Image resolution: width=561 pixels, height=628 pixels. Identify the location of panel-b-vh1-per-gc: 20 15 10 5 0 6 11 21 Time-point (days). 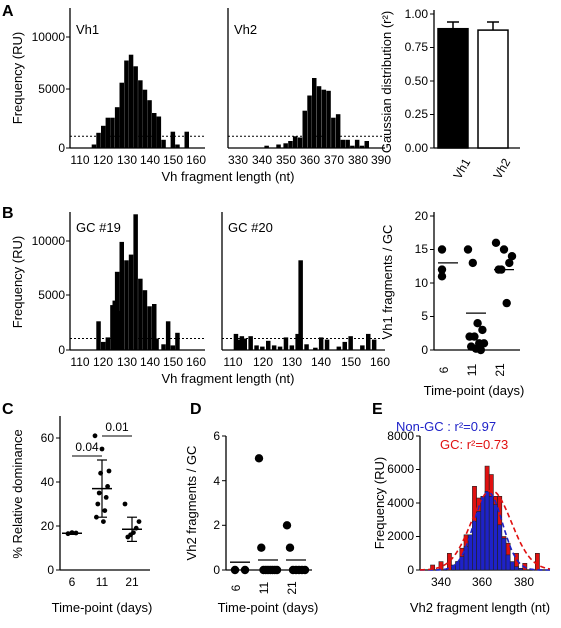
(470, 303).